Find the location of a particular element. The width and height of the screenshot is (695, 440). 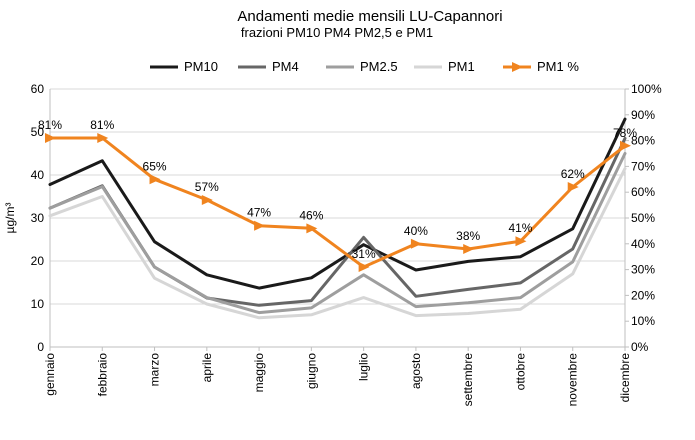

x-tick-label: novembre is located at coordinates (573, 380).